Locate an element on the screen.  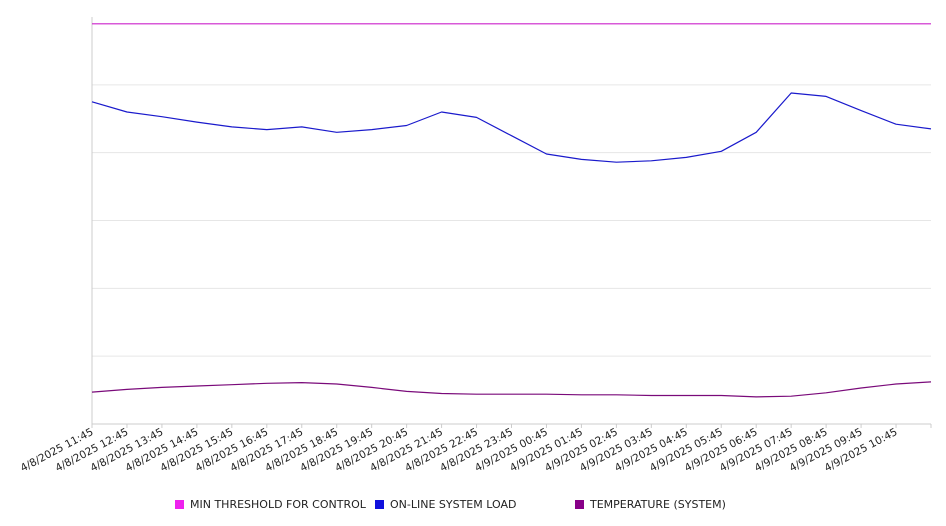
legend-label-temperature: TEMPERATURE (SYSTEM) is located at coordinates (658, 504).